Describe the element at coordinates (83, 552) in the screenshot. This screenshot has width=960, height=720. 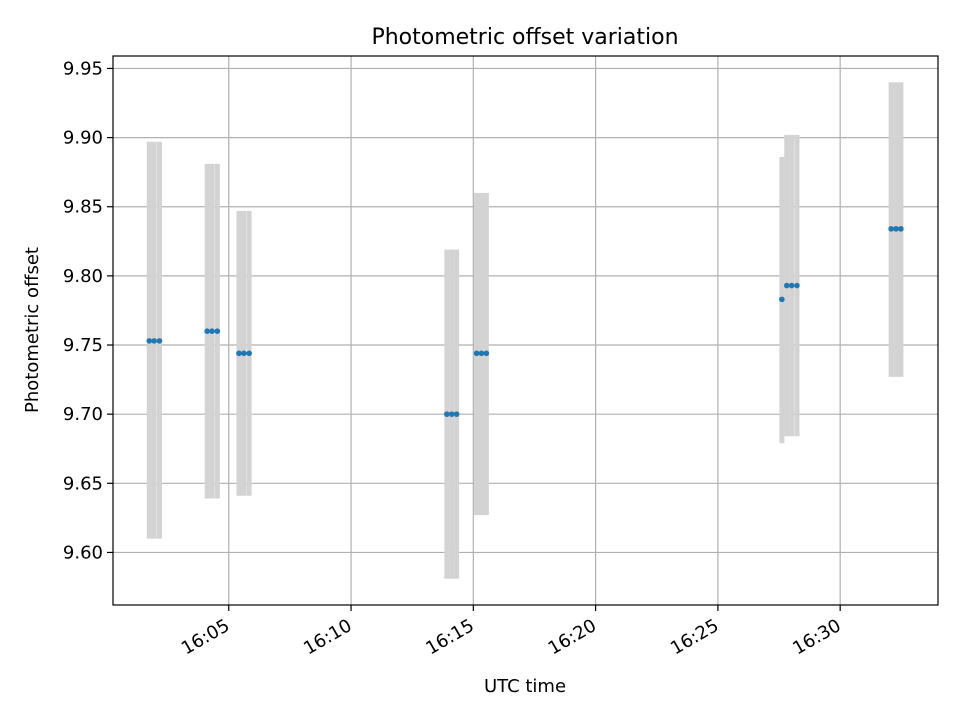
I see `y-tick-label: 9.60` at that location.